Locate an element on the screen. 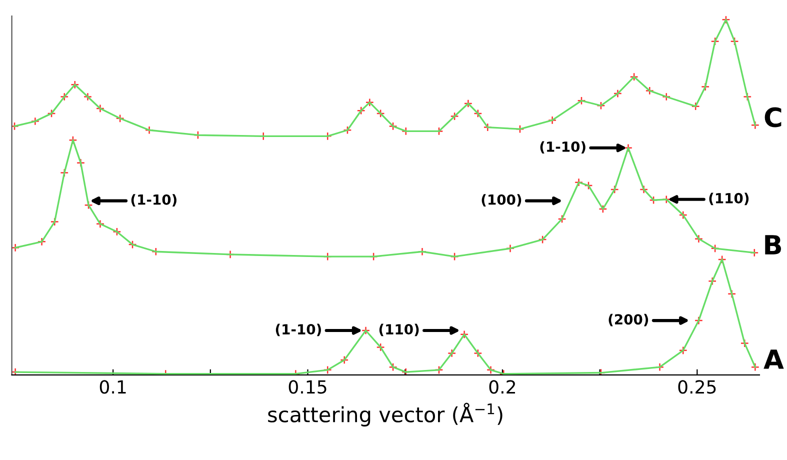  x-axis-title: scattering vector (Å$^{−1}$) is located at coordinates (385, 414).